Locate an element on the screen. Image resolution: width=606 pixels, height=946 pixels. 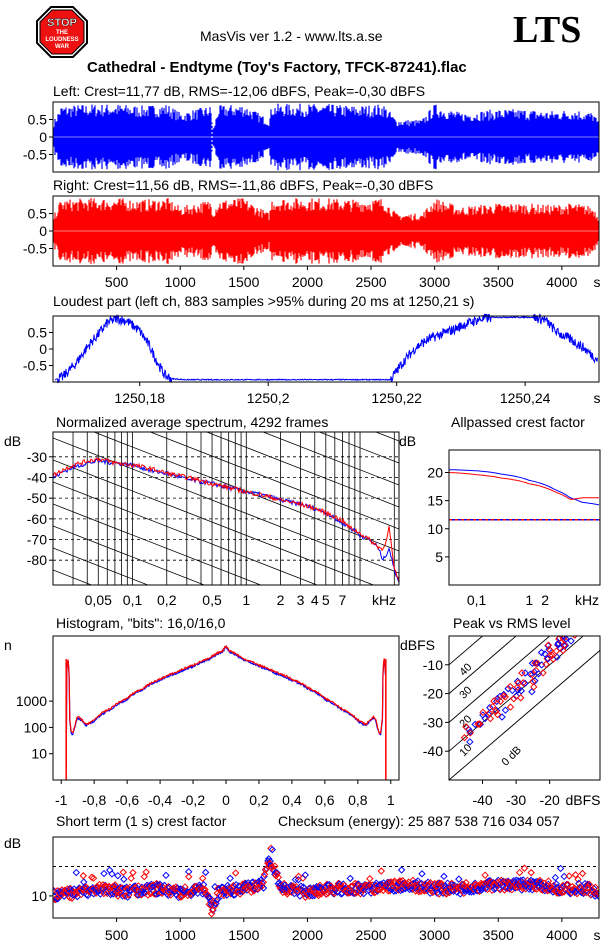
short-term-crest-x-unit: s is located at coordinates (597, 935).